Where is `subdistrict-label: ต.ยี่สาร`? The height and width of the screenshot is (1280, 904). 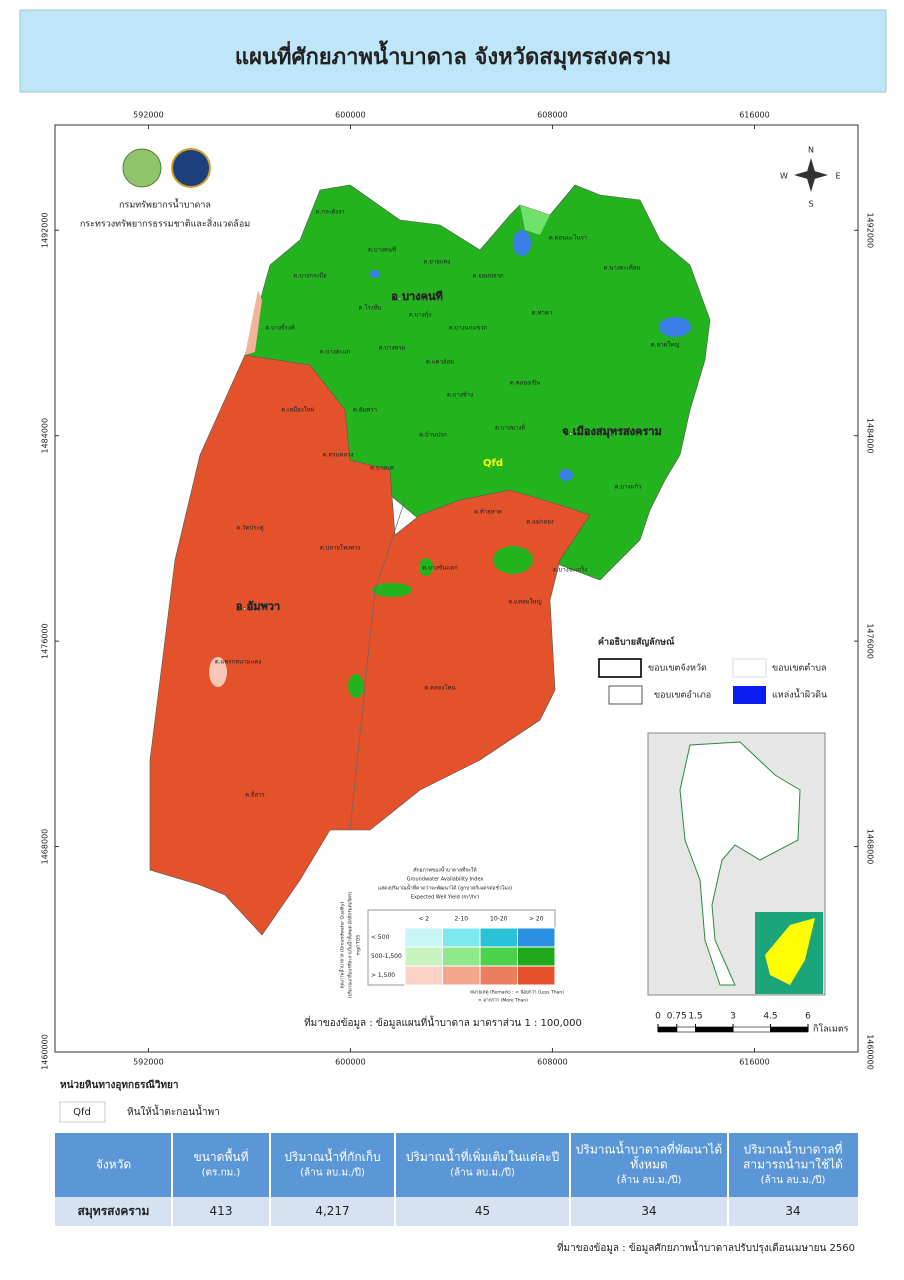
subdistrict-label: ต.ยี่สาร is located at coordinates (255, 795).